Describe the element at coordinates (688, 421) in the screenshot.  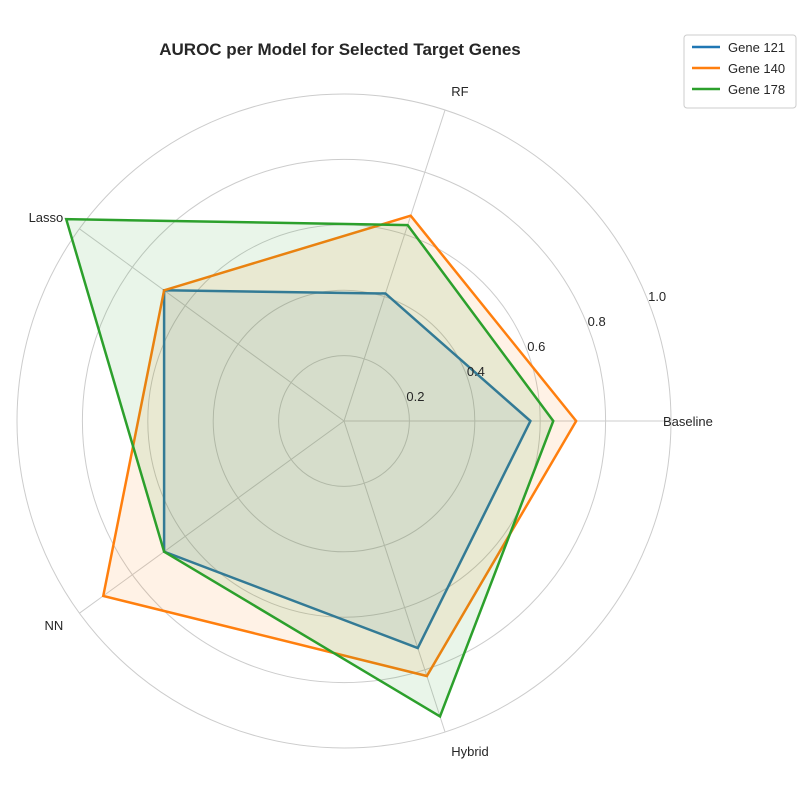
I see `category-label: Baseline` at that location.